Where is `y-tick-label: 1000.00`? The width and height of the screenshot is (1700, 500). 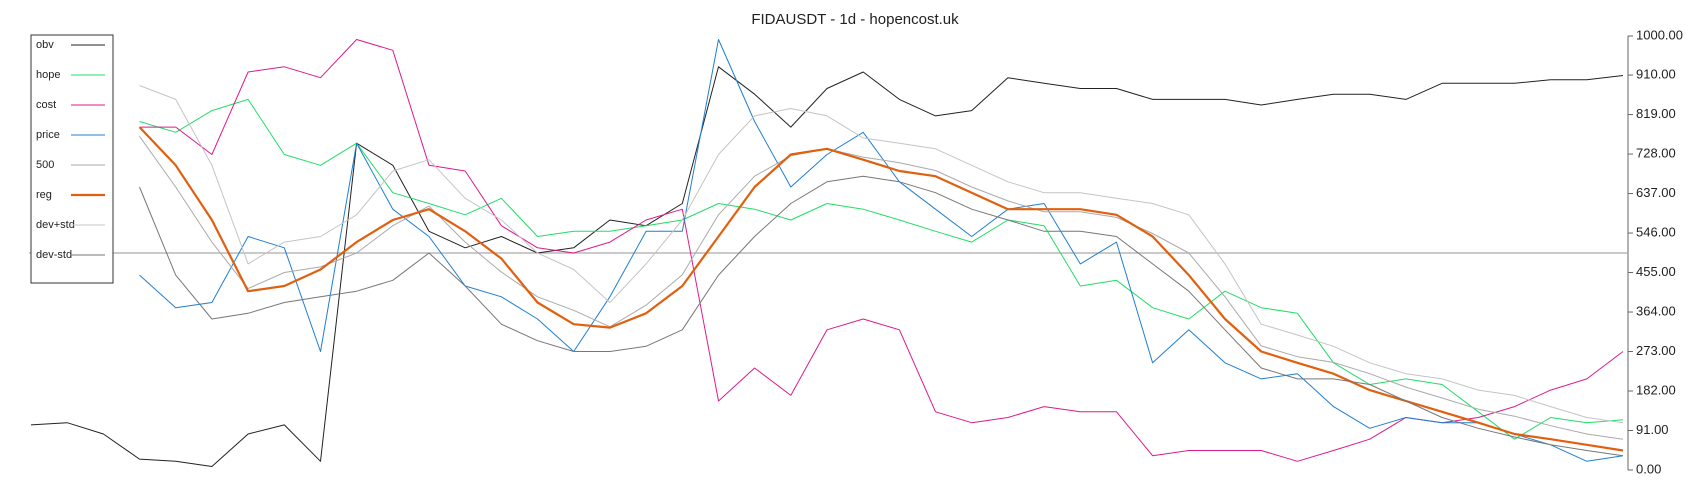
y-tick-label: 1000.00 is located at coordinates (1659, 34).